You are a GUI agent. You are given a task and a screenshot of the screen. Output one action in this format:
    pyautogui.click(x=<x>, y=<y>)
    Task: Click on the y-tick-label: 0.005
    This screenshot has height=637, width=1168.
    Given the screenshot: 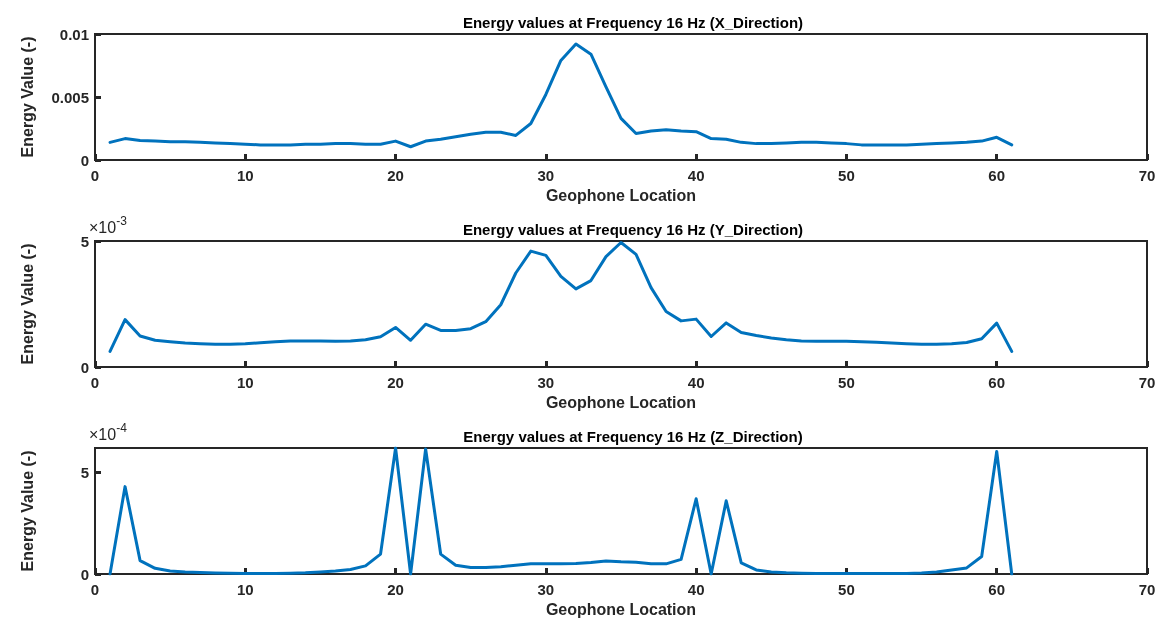 What is the action you would take?
    pyautogui.click(x=70, y=97)
    